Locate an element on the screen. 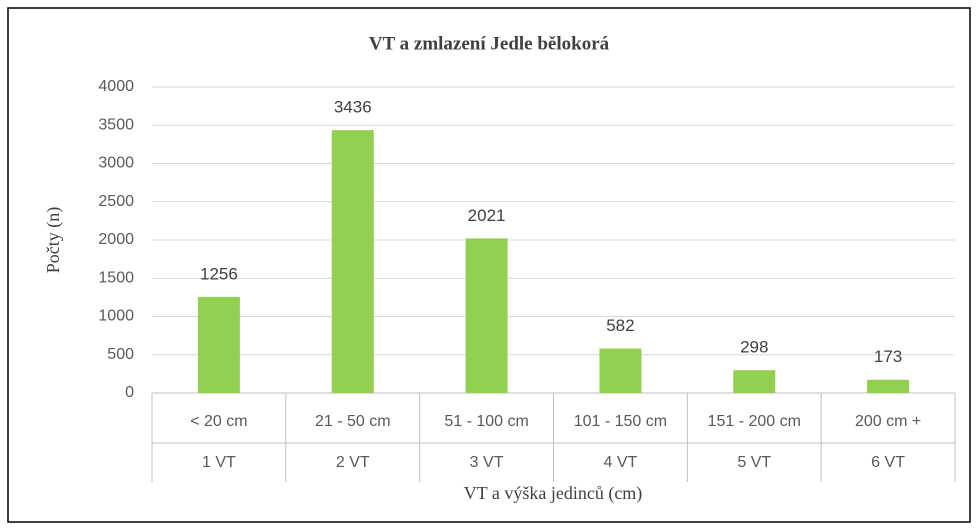  y-tick-label: 1000 is located at coordinates (116, 316).